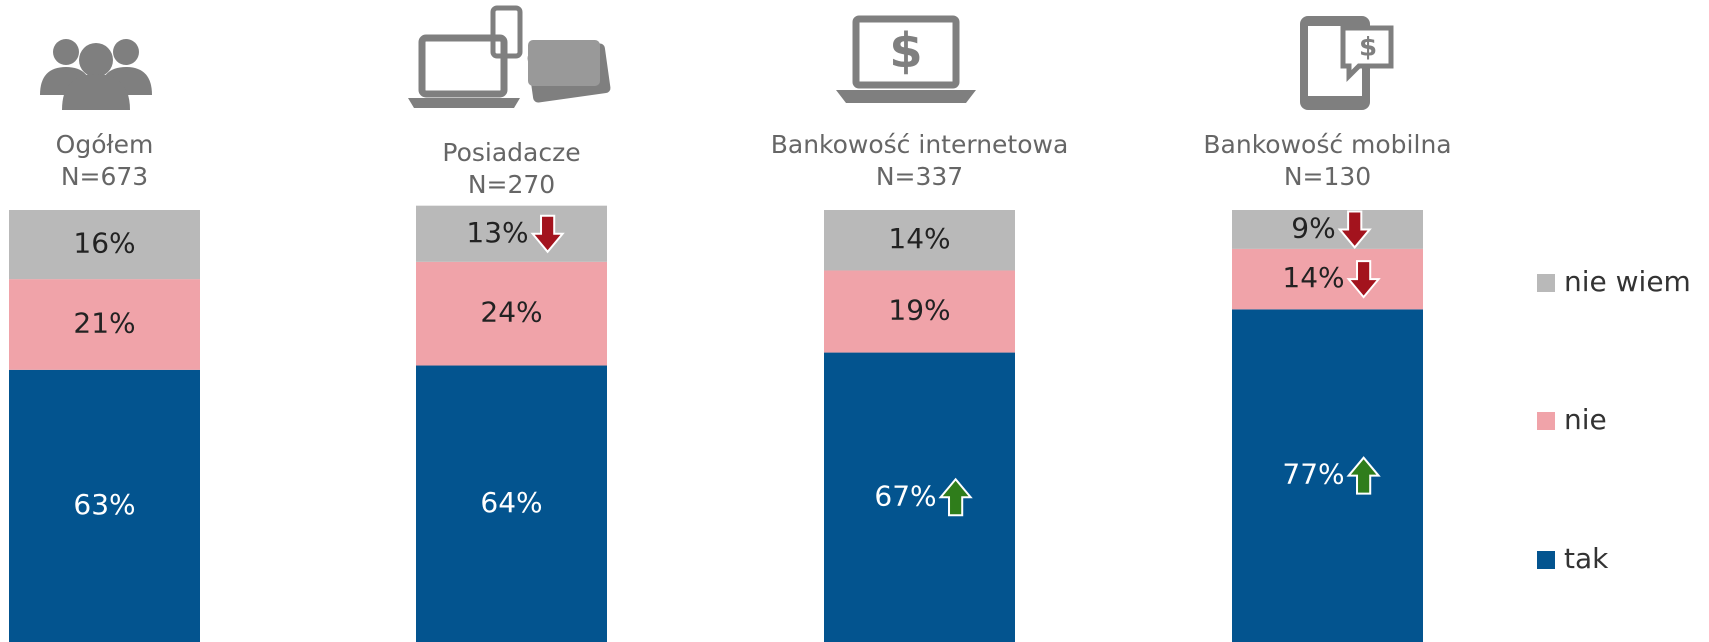 The height and width of the screenshot is (642, 1709). Describe the element at coordinates (497, 232) in the screenshot. I see `value-label: 13%` at that location.